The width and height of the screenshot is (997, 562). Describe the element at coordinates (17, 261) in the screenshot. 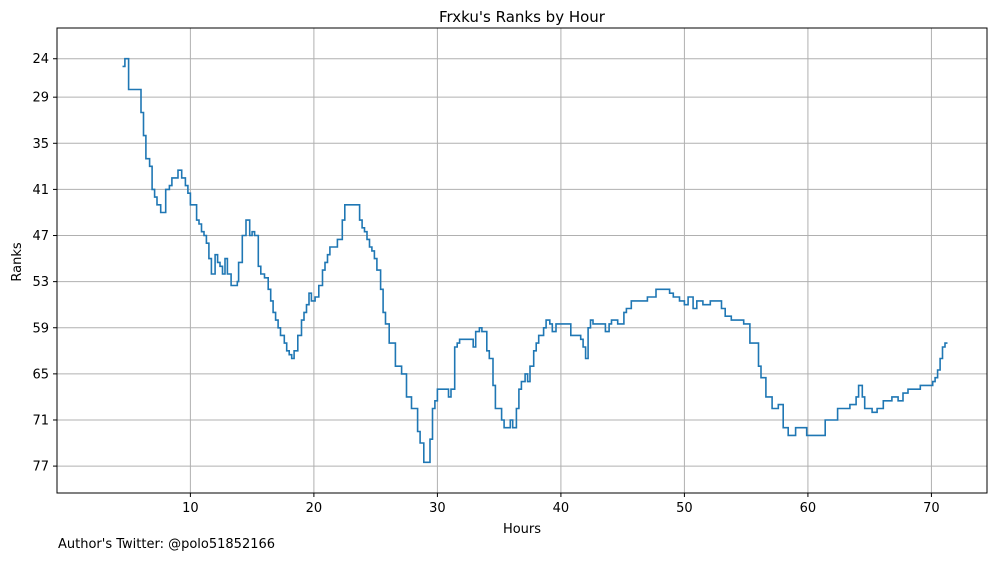

I see `y-axis-label: Ranks` at that location.